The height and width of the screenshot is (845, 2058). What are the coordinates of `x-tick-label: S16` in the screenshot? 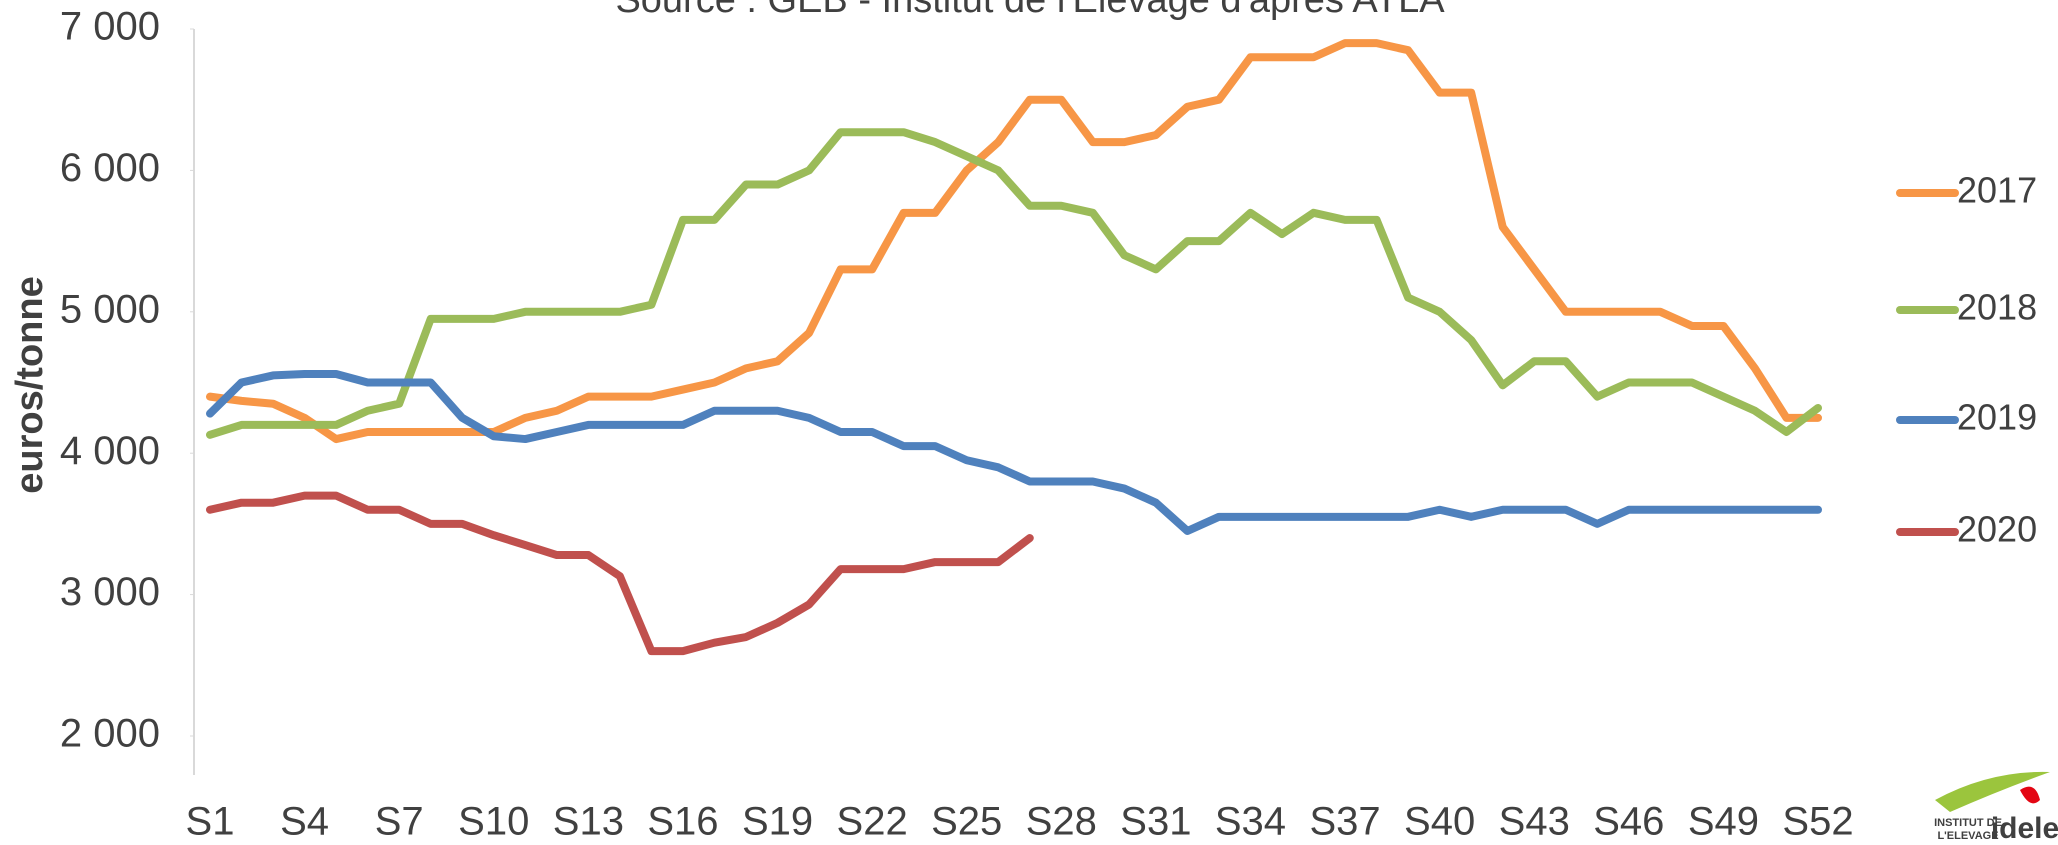 It's located at (682, 822).